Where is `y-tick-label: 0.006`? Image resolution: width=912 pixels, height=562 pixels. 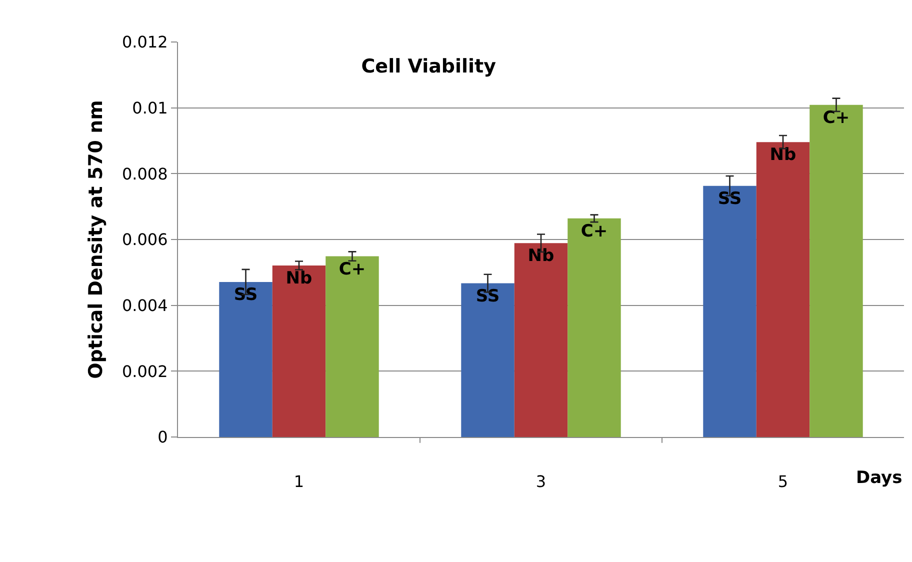 y-tick-label: 0.006 is located at coordinates (145, 240).